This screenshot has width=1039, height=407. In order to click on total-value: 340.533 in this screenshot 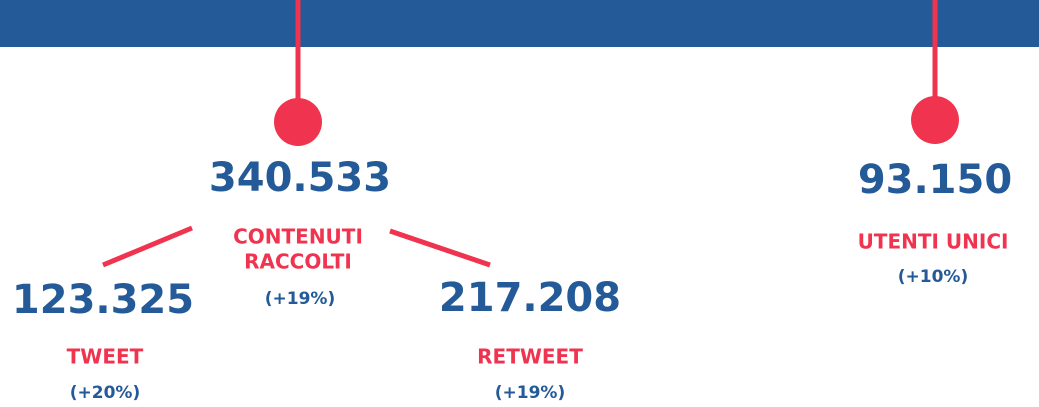, I will do `click(300, 178)`.